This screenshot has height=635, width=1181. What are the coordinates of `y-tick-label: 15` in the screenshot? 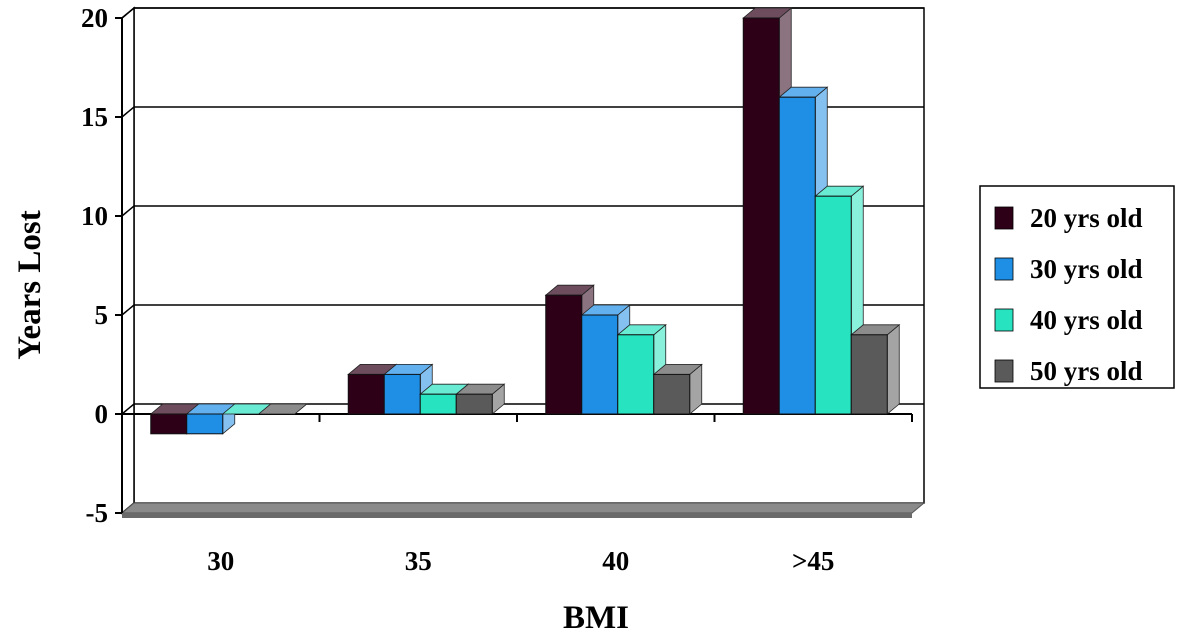 It's located at (94, 117).